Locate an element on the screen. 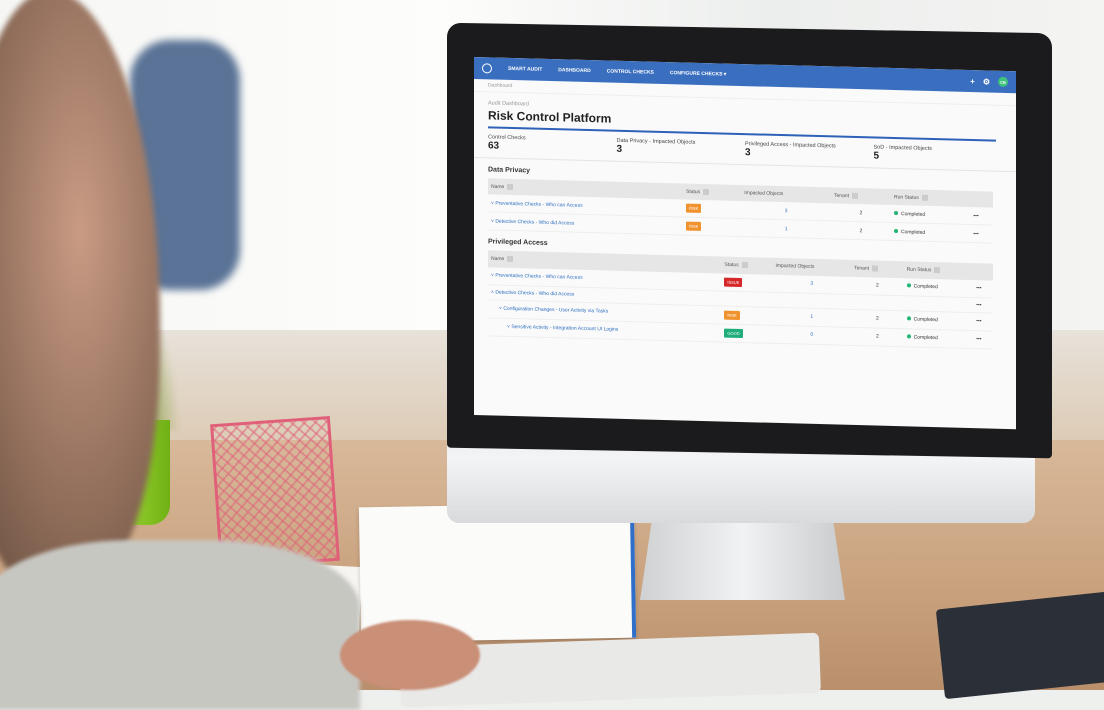 The width and height of the screenshot is (1104, 710). impacted-objects-link: 3 is located at coordinates (812, 284).